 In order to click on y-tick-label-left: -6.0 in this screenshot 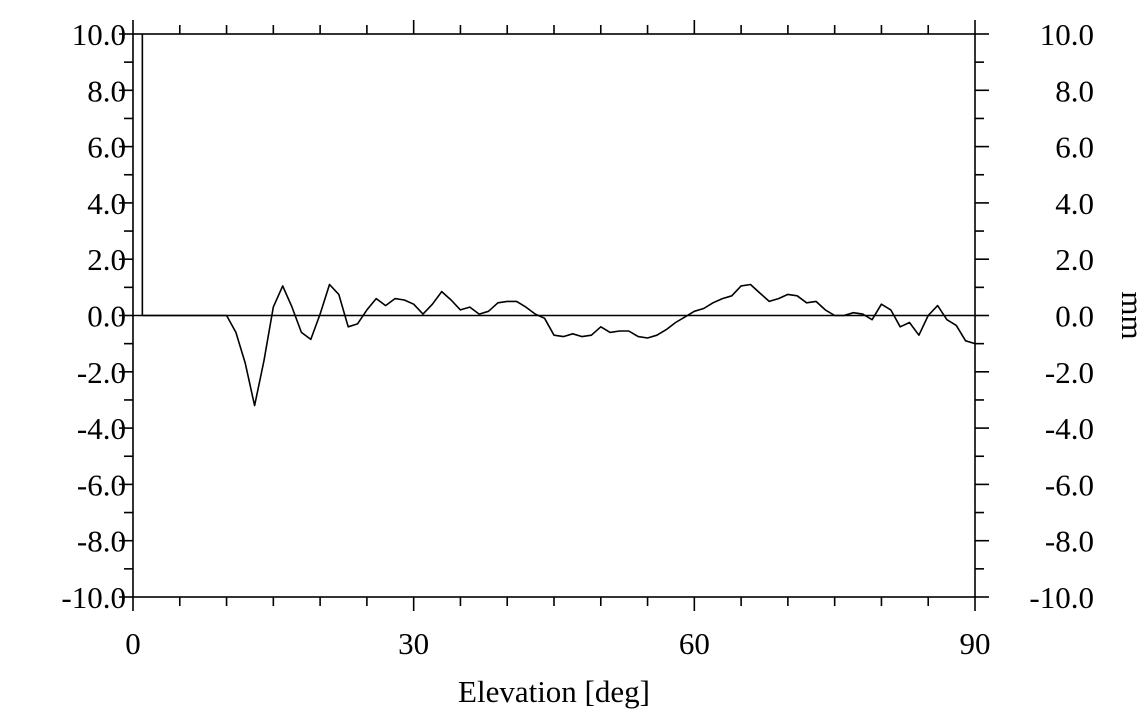, I will do `click(101, 484)`.